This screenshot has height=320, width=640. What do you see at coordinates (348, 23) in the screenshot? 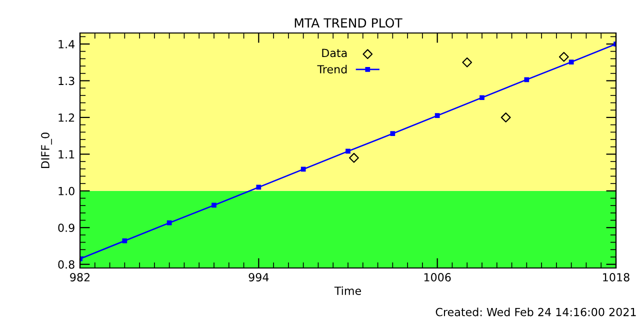
I see `chart-title: MTA TREND PLOT` at bounding box center [348, 23].